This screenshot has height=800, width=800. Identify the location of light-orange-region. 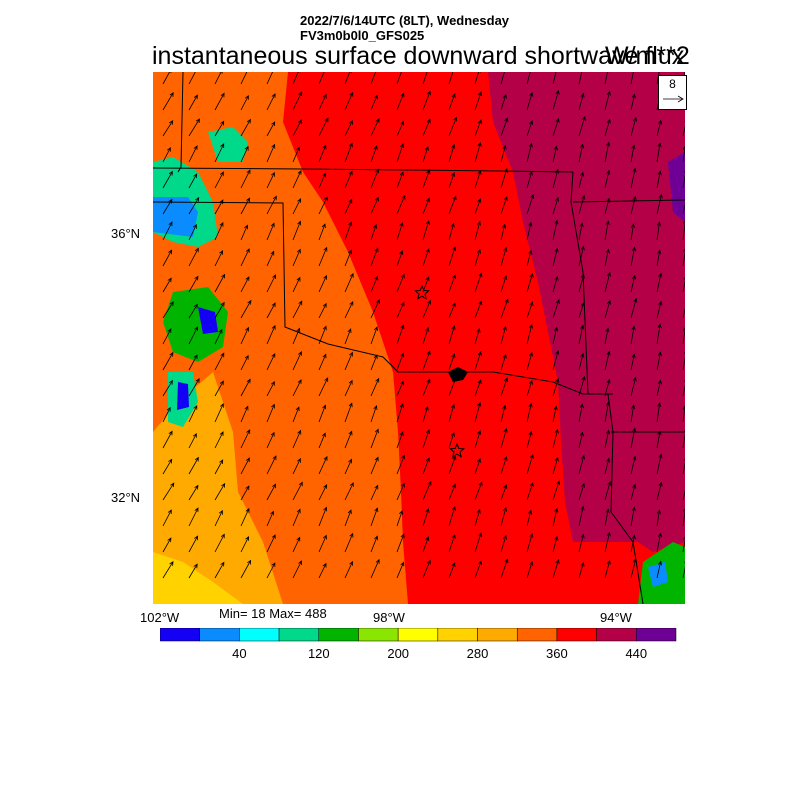
(218, 488).